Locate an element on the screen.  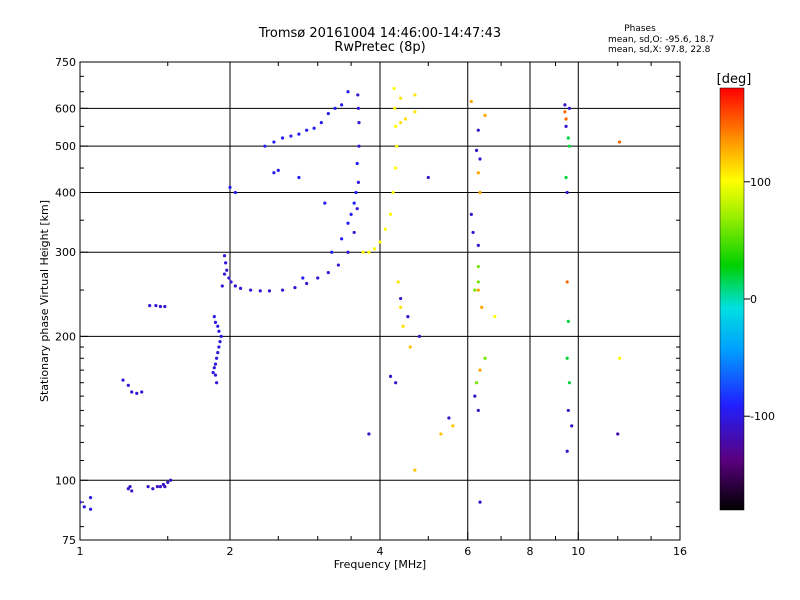
x-axis-label: Frequency [MHz] is located at coordinates (380, 564).